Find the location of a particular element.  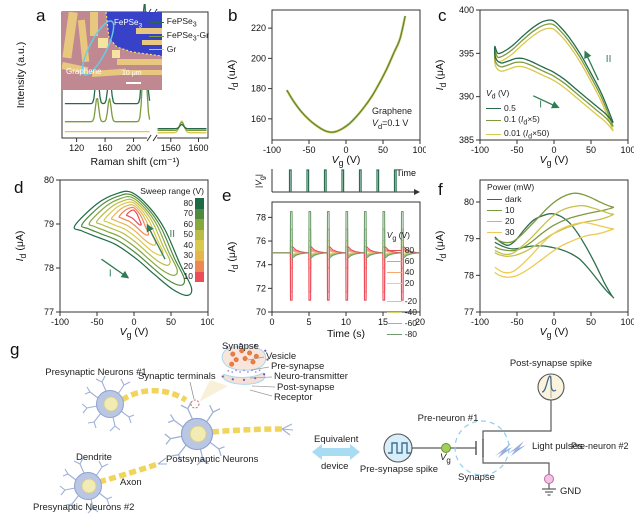

svg-text: 20 is located at coordinates (420, 322).